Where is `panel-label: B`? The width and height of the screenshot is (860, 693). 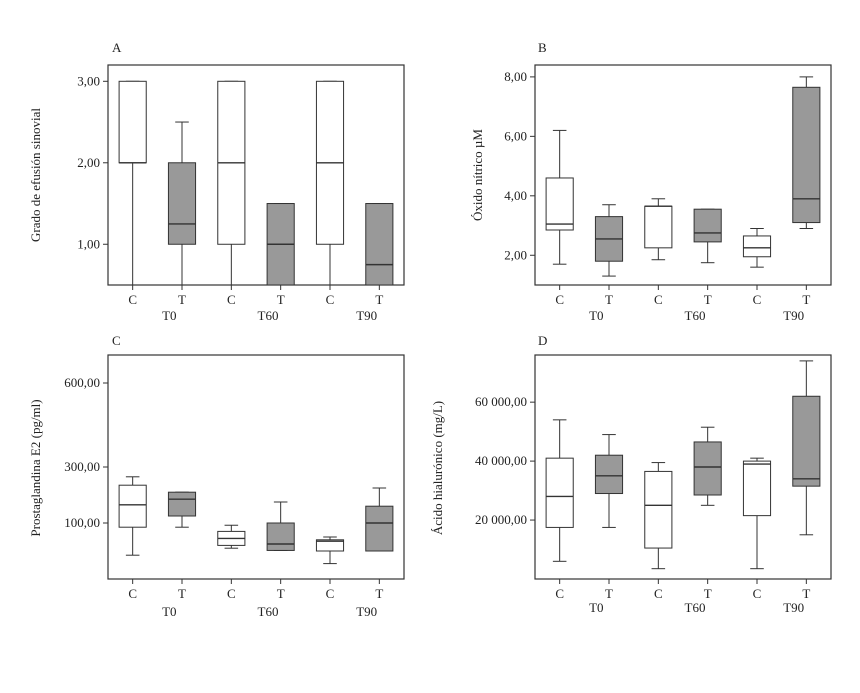 panel-label: B is located at coordinates (542, 47).